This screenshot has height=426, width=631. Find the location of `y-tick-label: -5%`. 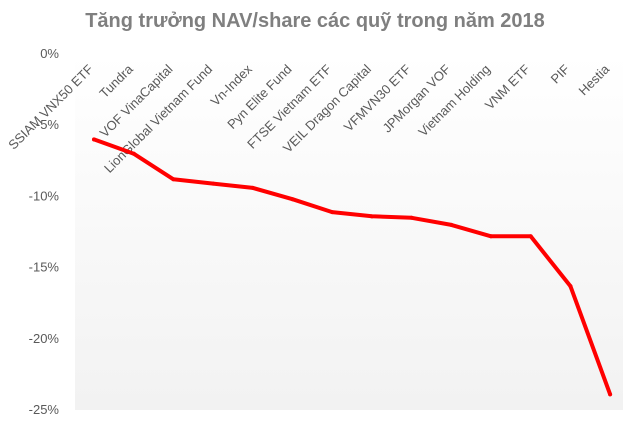

y-tick-label: -5% is located at coordinates (48, 124).